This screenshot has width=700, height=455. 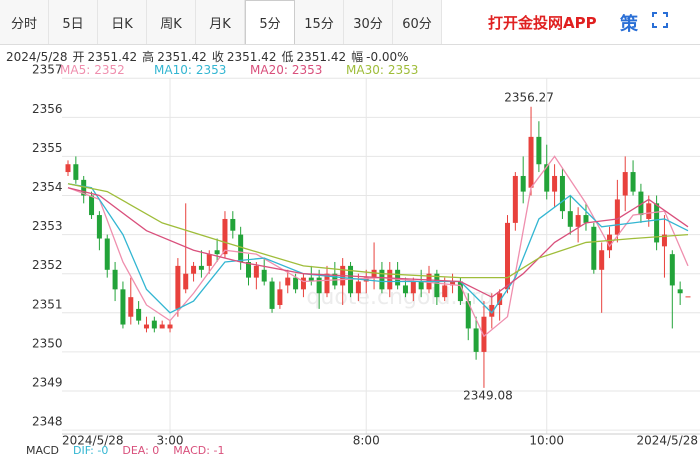 I want to click on tab-bar: 分时 5日 日K 周K 月K 5分 15分 30分 60分 打开金投网APP 策, so click(x=350, y=22).